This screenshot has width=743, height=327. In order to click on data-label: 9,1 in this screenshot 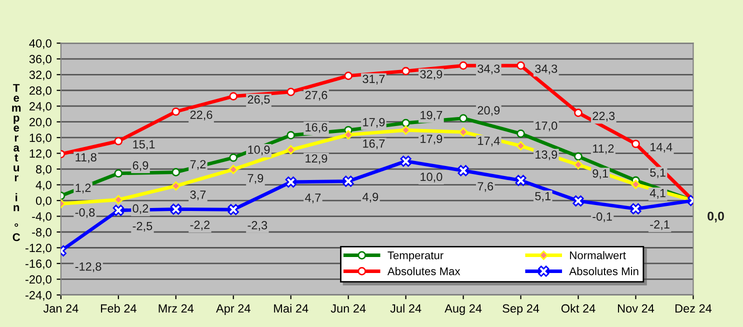, I will do `click(600, 174)`.